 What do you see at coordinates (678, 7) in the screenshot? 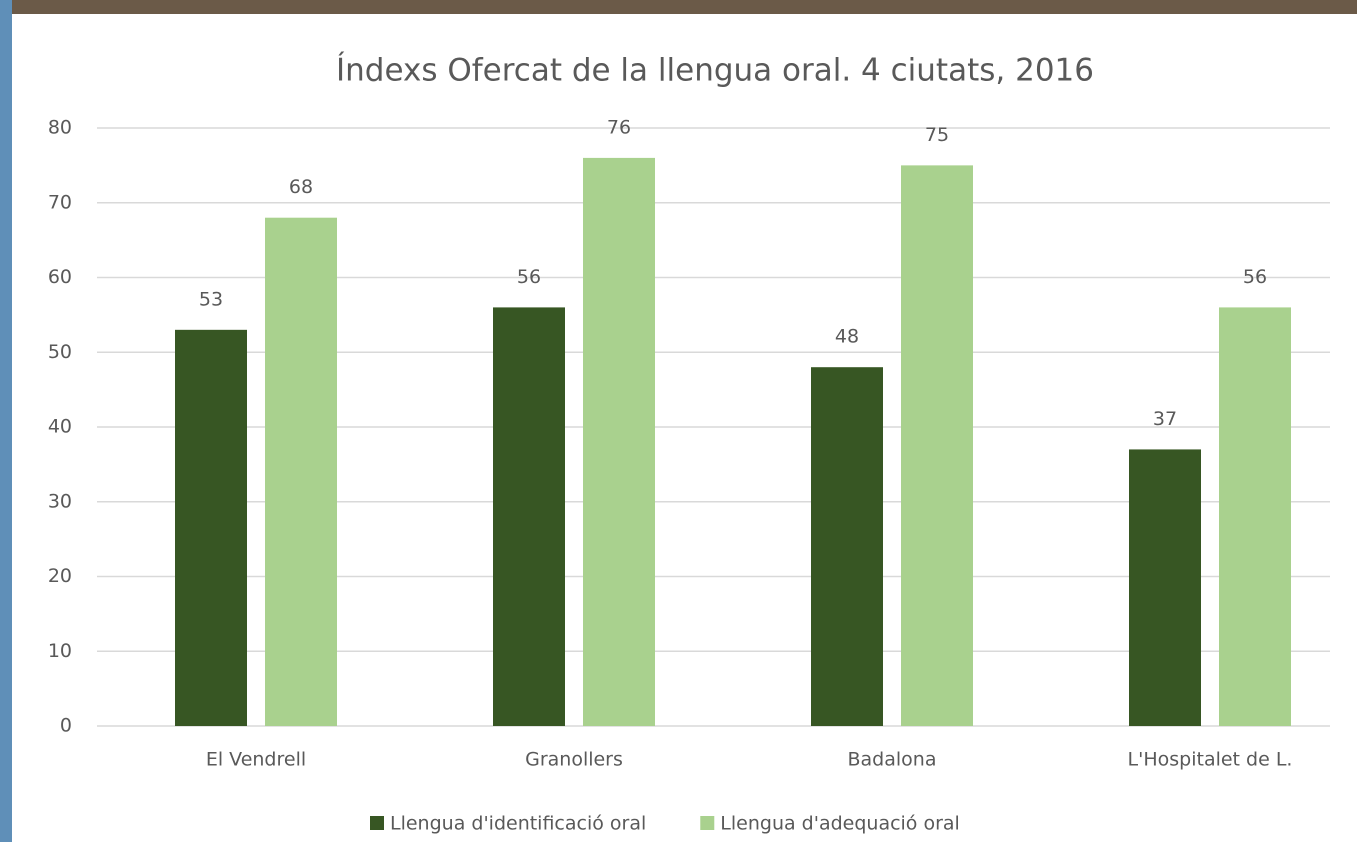
I see `top-strip` at bounding box center [678, 7].